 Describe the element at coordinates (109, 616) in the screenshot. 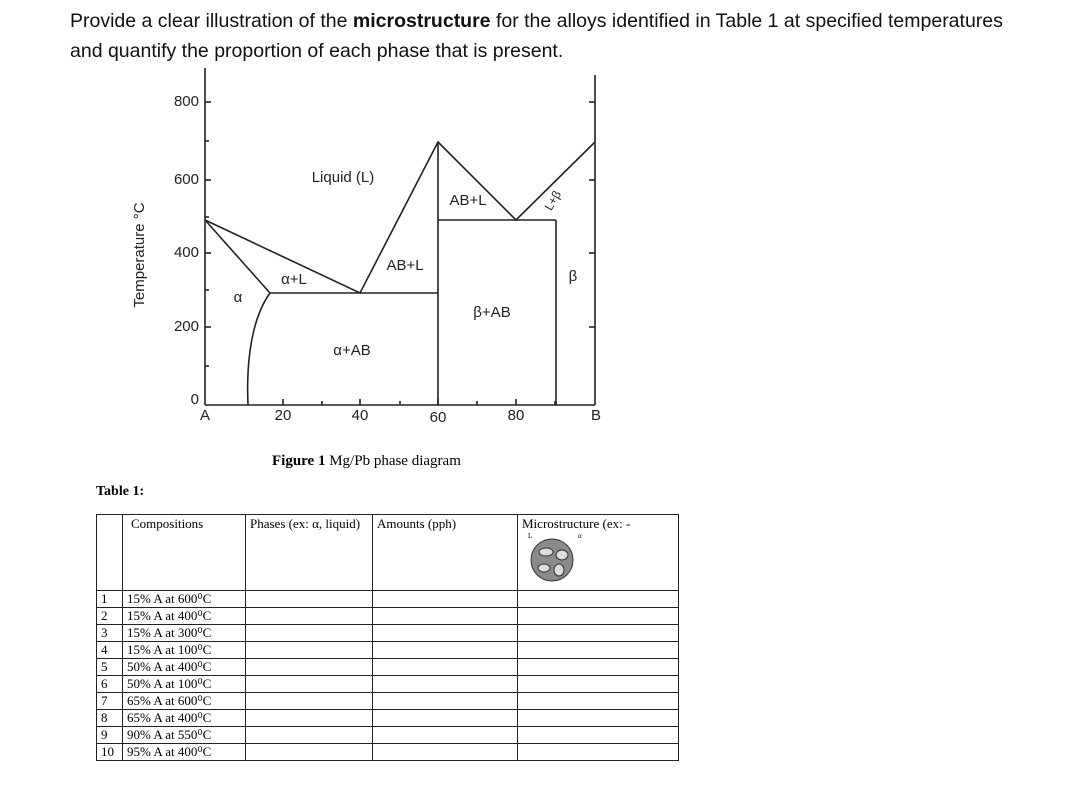

I see `row-number: 2` at that location.